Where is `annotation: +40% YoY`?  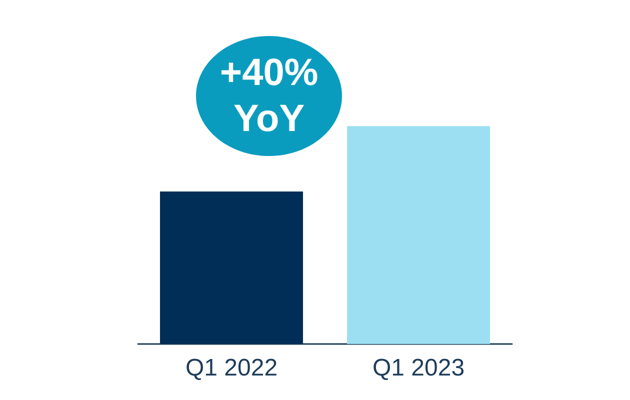 annotation: +40% YoY is located at coordinates (269, 96).